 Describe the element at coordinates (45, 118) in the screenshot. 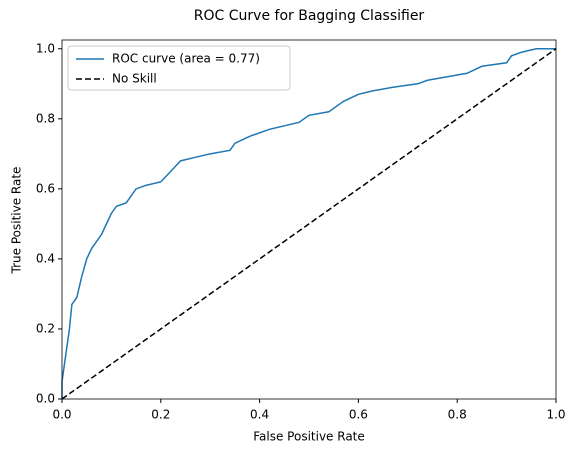

I see `y-tick-label: 0.8` at that location.